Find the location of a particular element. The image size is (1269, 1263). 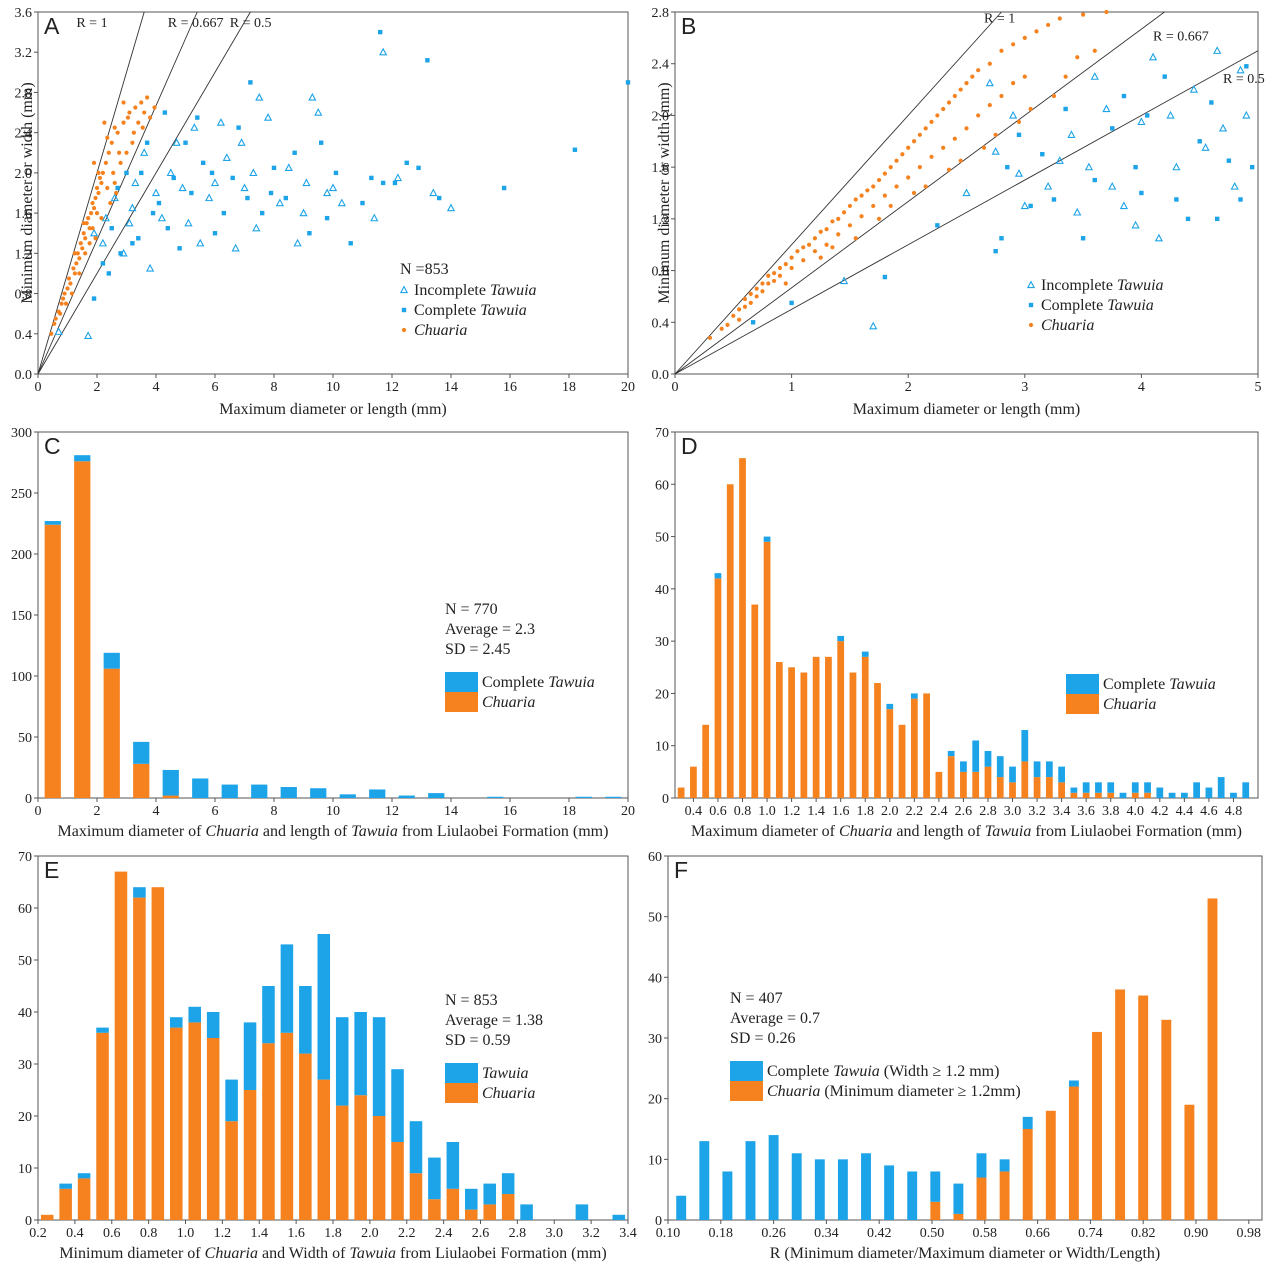

legend-text: Complete is located at coordinates (447, 310).